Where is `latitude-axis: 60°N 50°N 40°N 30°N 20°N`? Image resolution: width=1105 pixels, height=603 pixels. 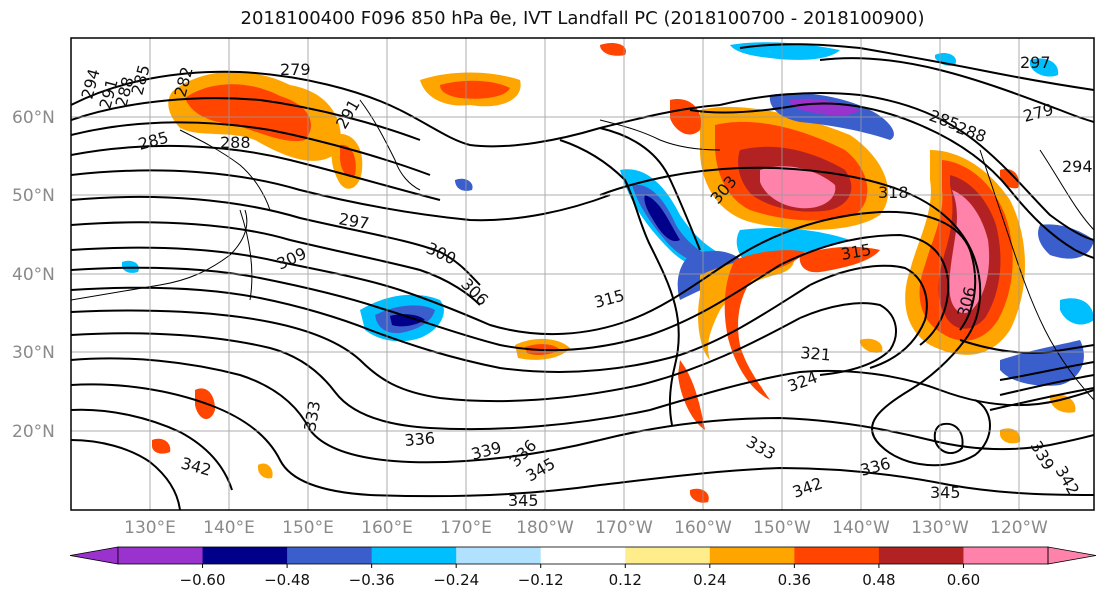
latitude-axis: 60°N 50°N 40°N 30°N 20°N is located at coordinates (33, 275).